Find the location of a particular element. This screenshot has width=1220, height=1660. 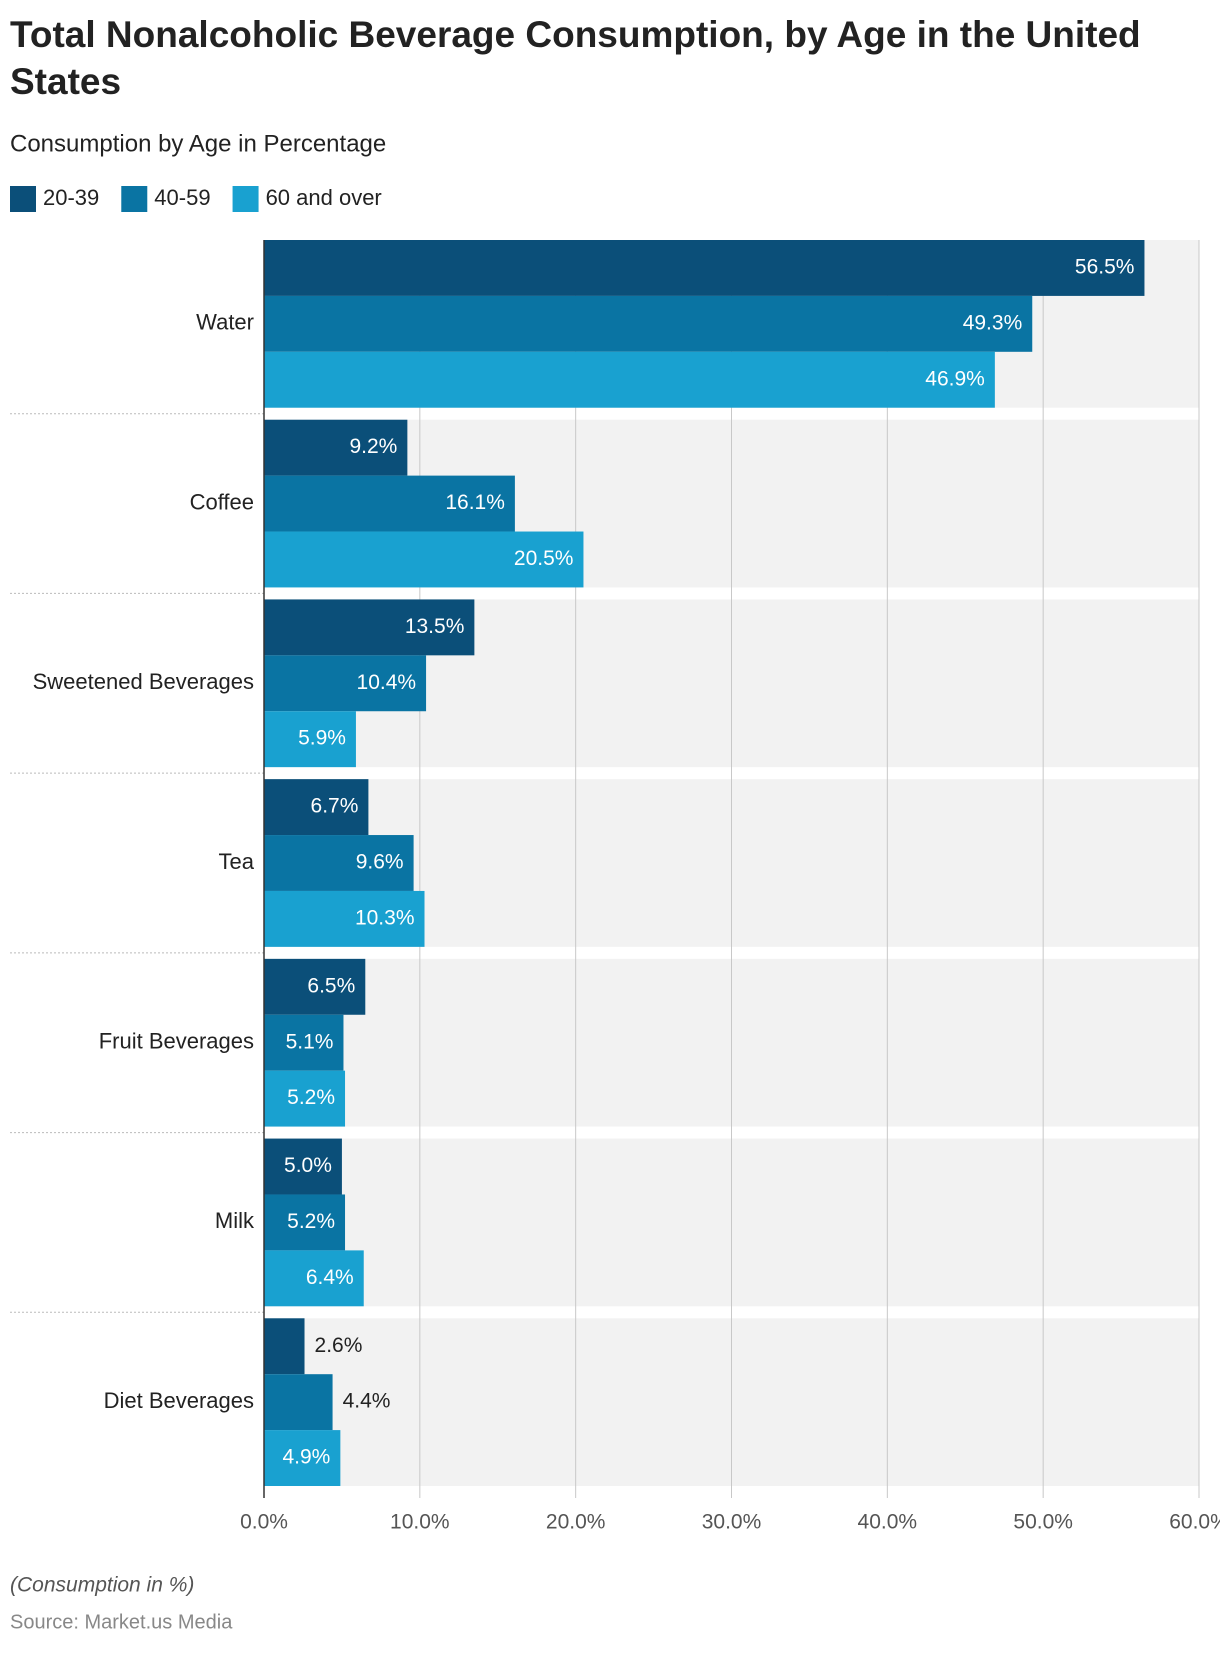

value-label: 5.9% is located at coordinates (322, 738).